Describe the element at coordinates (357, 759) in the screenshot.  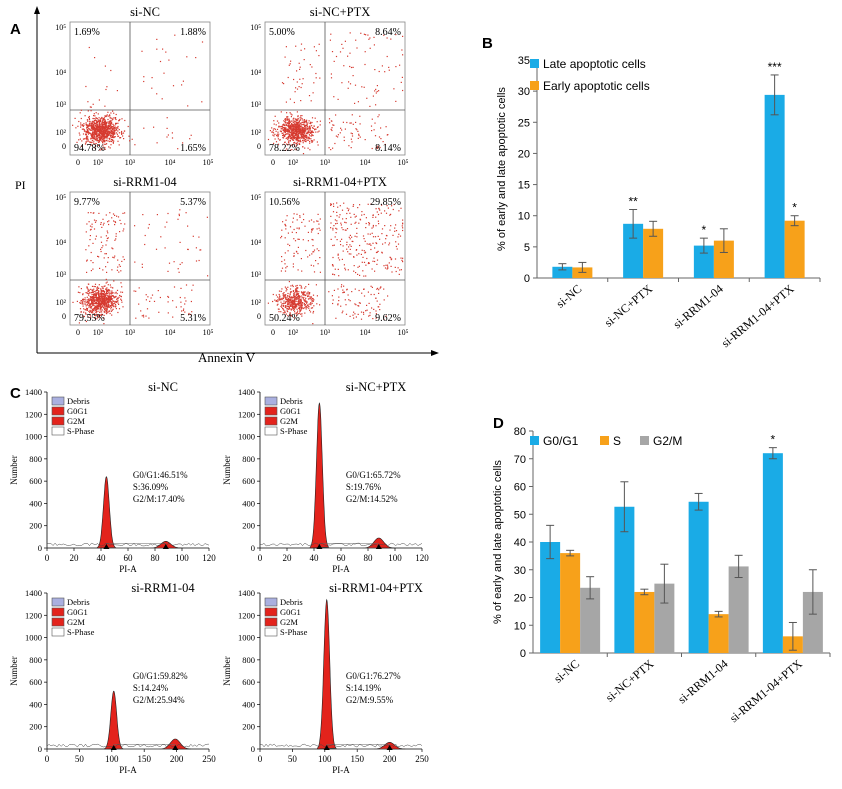
I see `cc-x-tick: 150` at that location.